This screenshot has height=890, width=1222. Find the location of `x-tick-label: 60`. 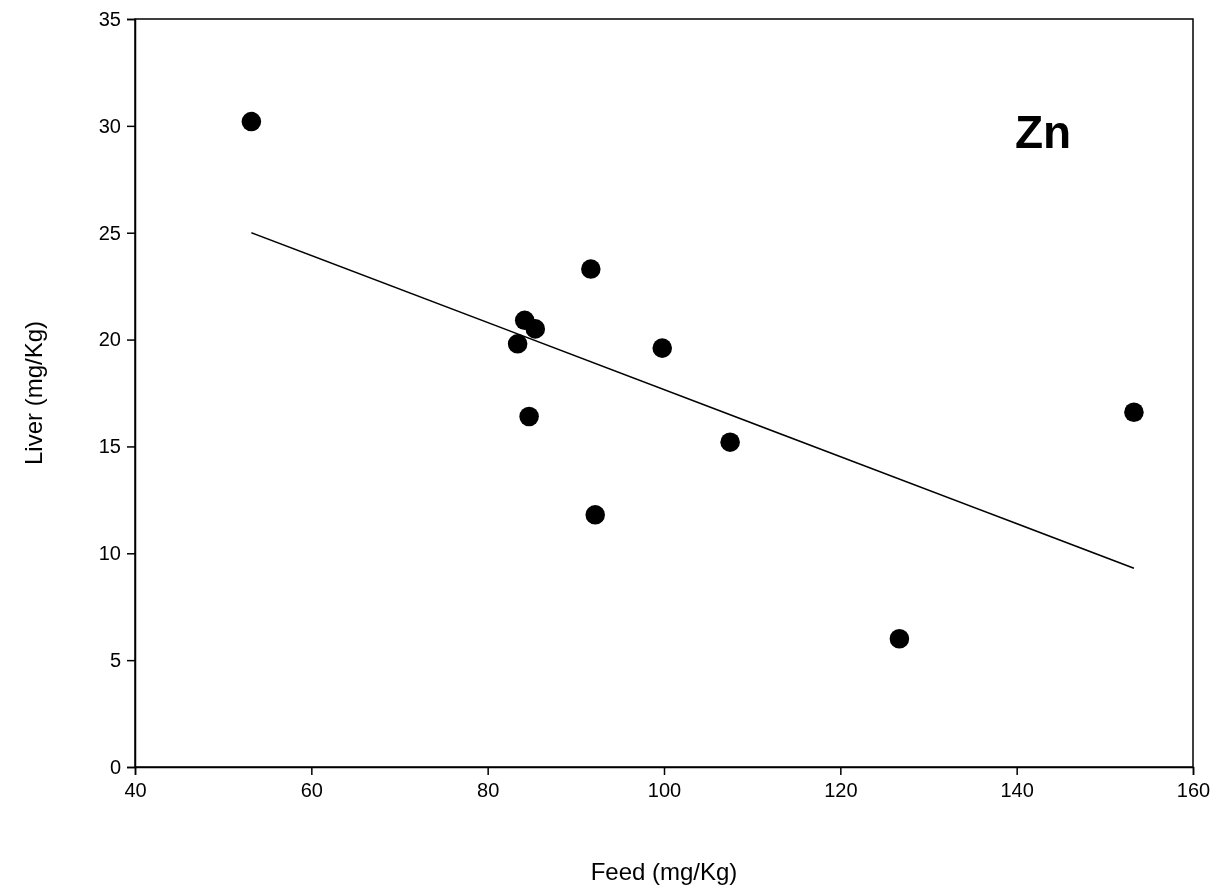

x-tick-label: 60 is located at coordinates (311, 790).